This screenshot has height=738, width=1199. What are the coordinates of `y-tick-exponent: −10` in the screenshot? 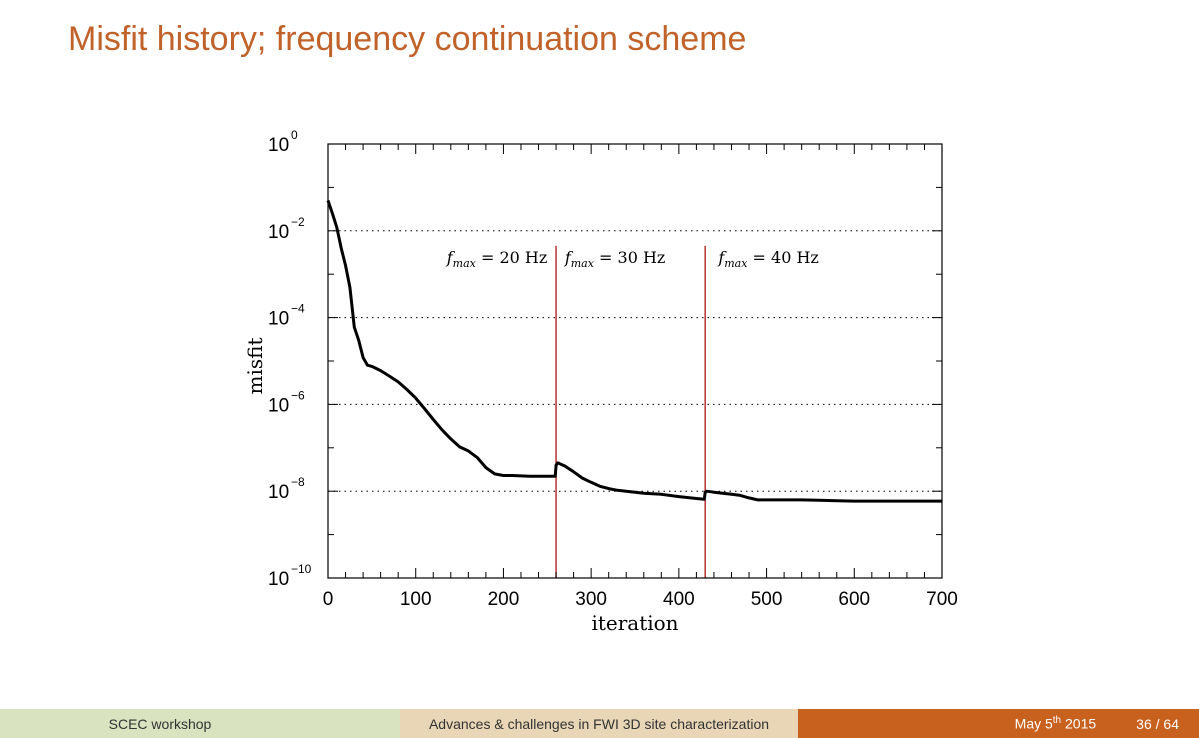 It's located at (301, 569).